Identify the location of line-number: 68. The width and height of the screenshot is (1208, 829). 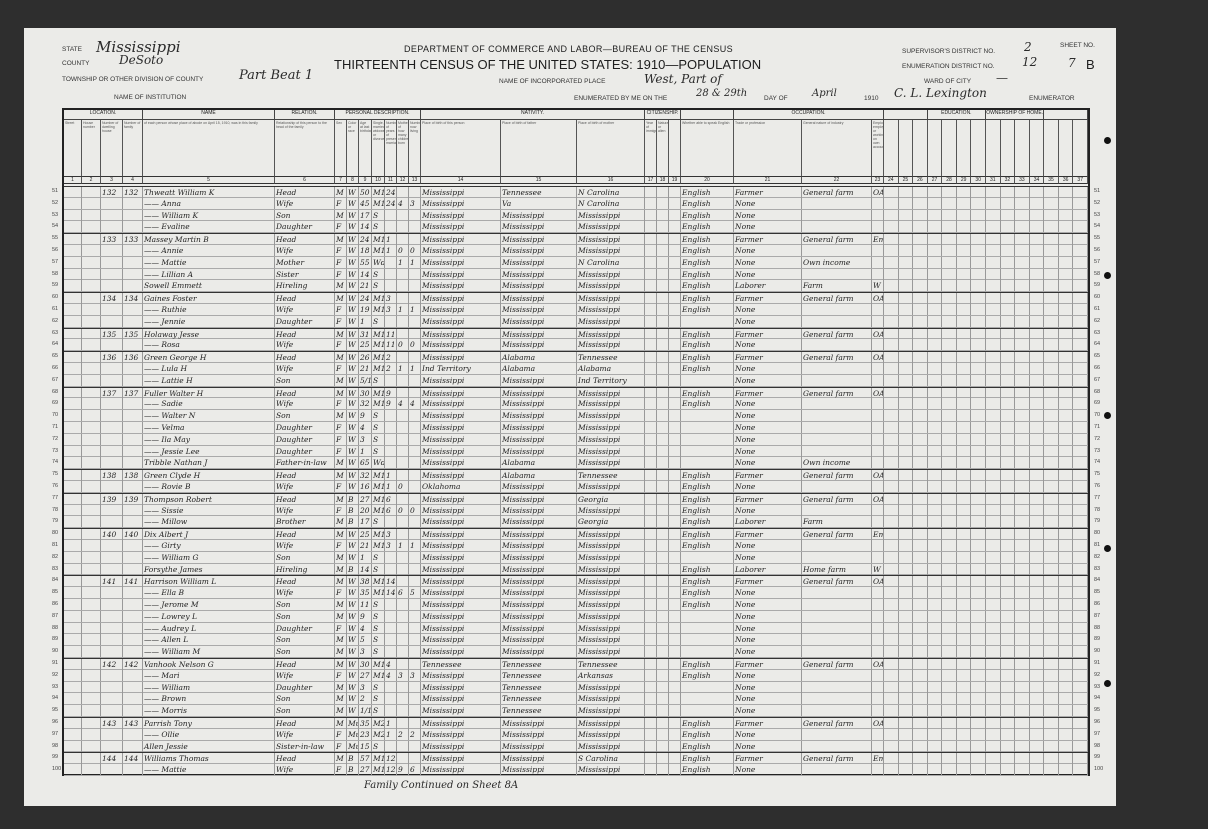
(55, 391).